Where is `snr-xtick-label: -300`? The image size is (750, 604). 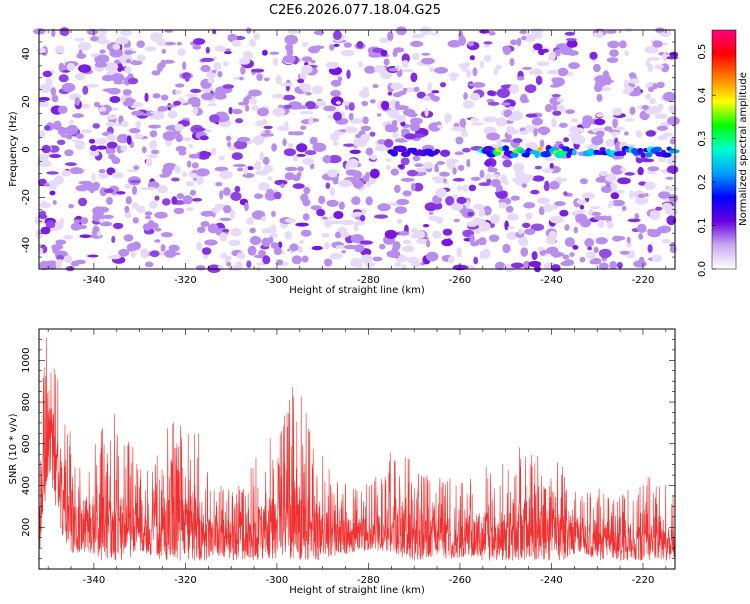 snr-xtick-label: -300 is located at coordinates (277, 580).